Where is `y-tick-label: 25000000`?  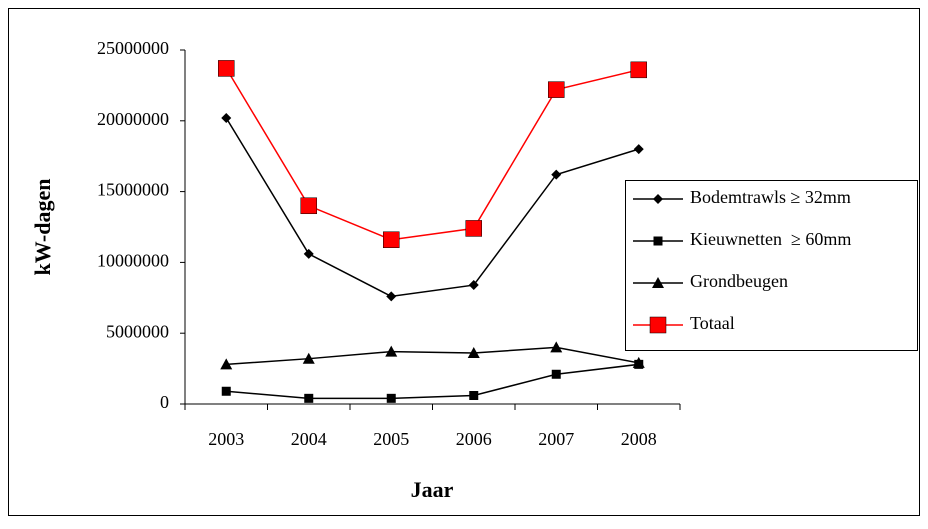 y-tick-label: 25000000 is located at coordinates (133, 48).